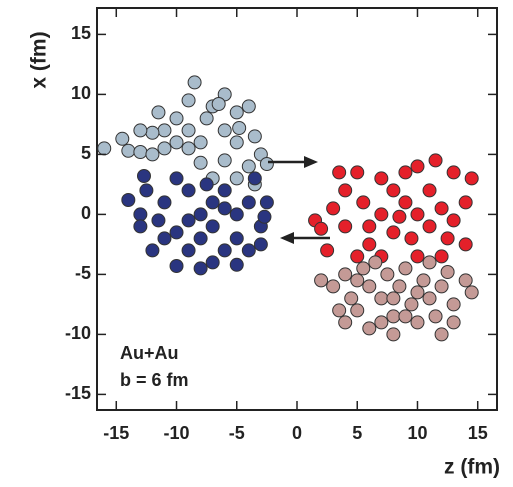 The image size is (513, 487). I want to click on annotation: b = 6 fm, so click(154, 380).